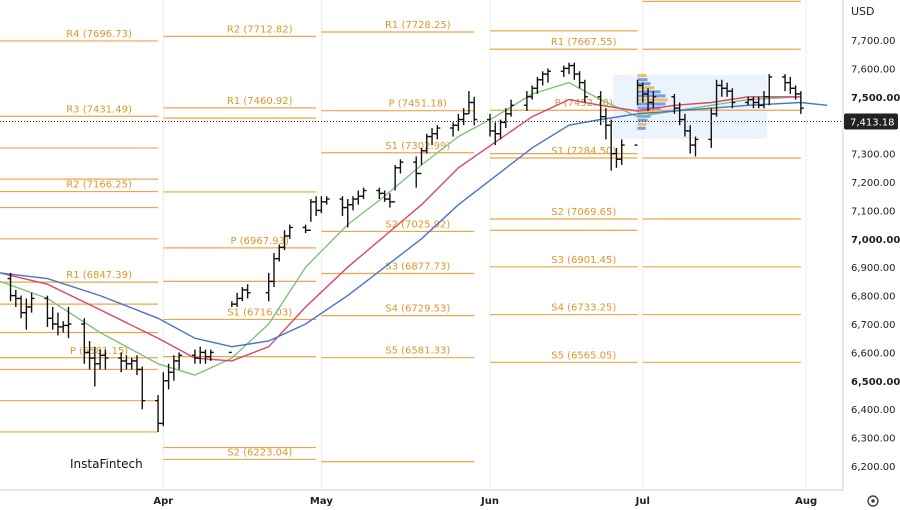  I want to click on x-axis: Apr May Jun Jul Aug, so click(485, 501).